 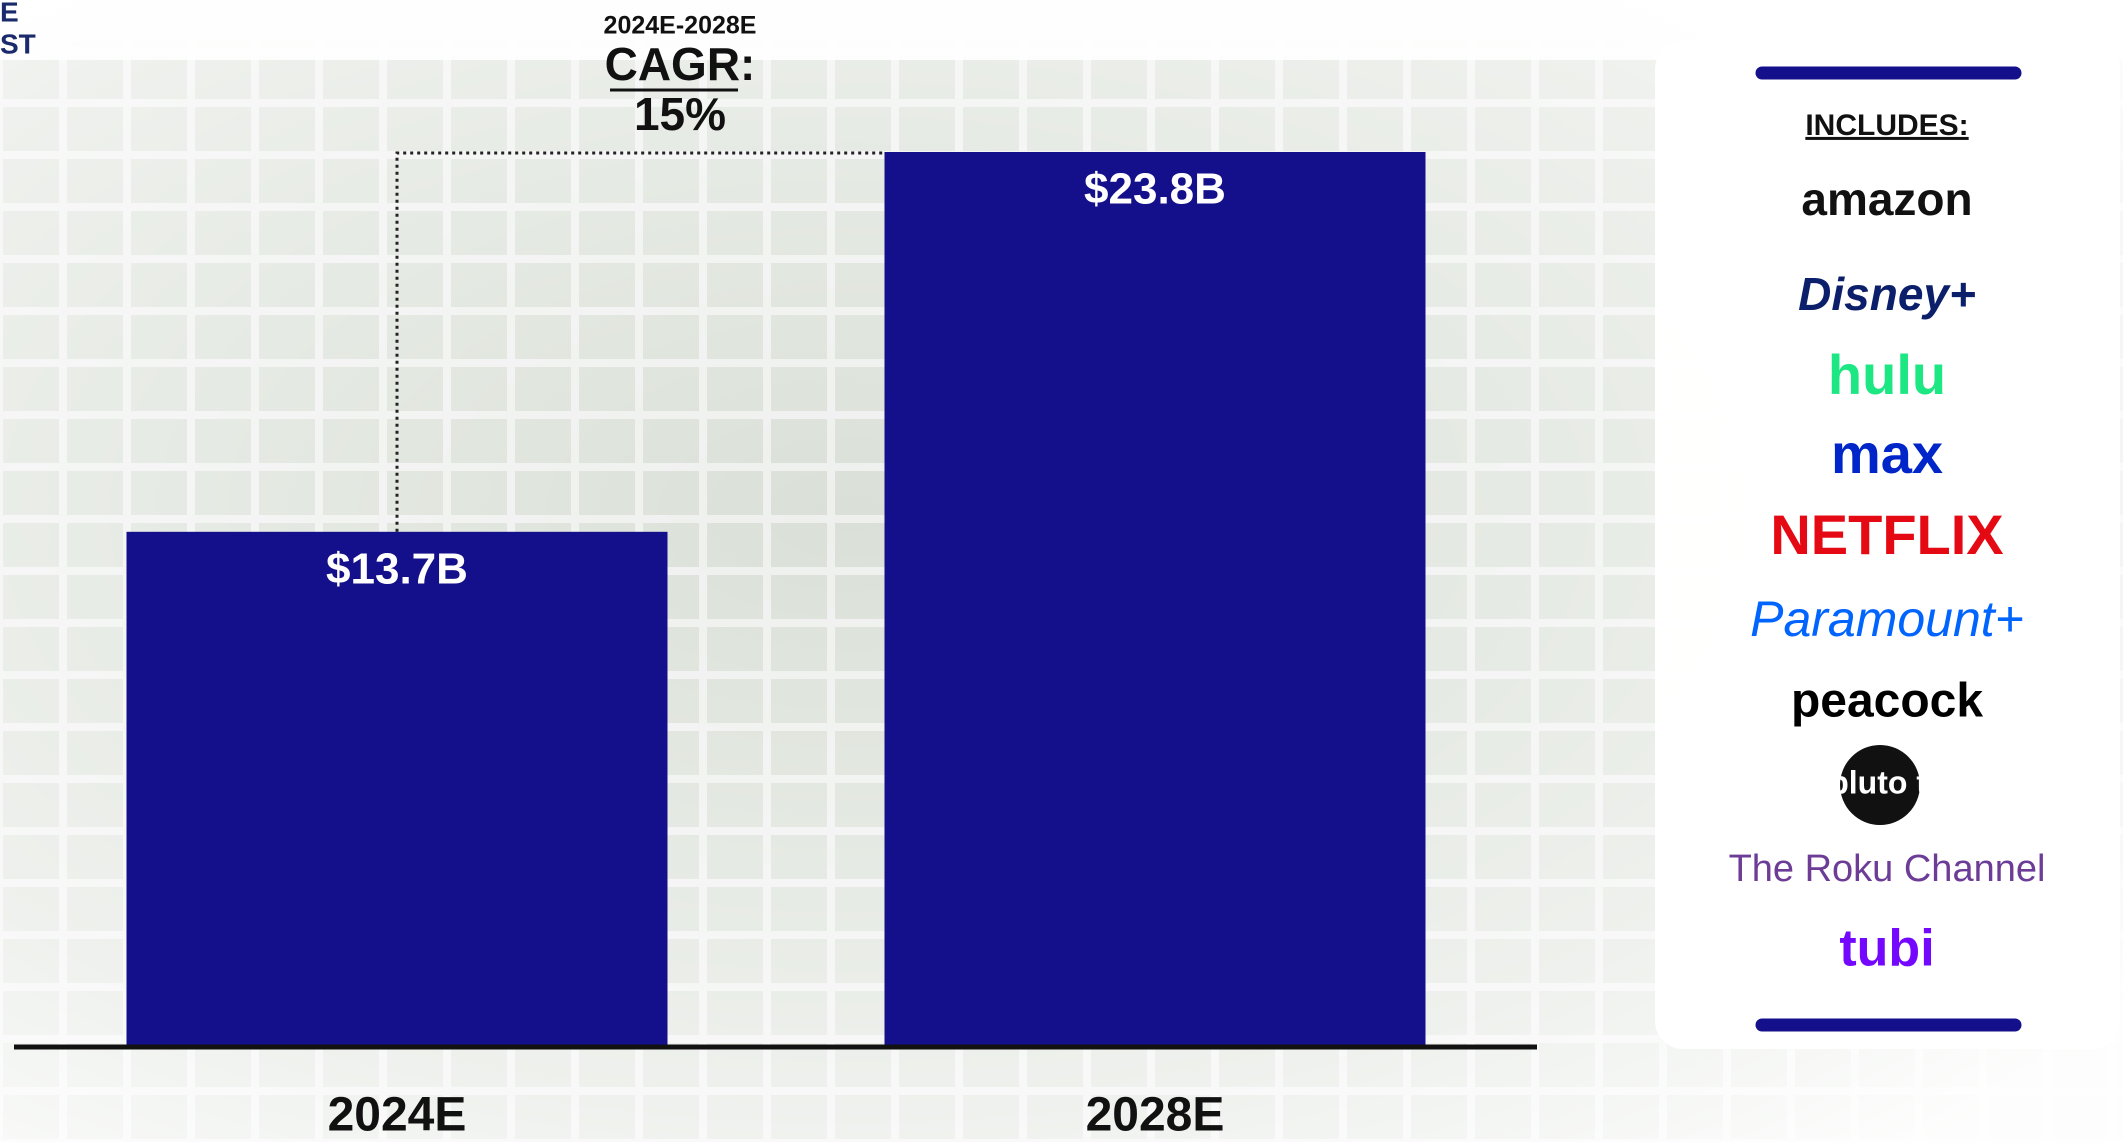 What do you see at coordinates (1887, 374) in the screenshot?
I see `service-logo: hulu` at bounding box center [1887, 374].